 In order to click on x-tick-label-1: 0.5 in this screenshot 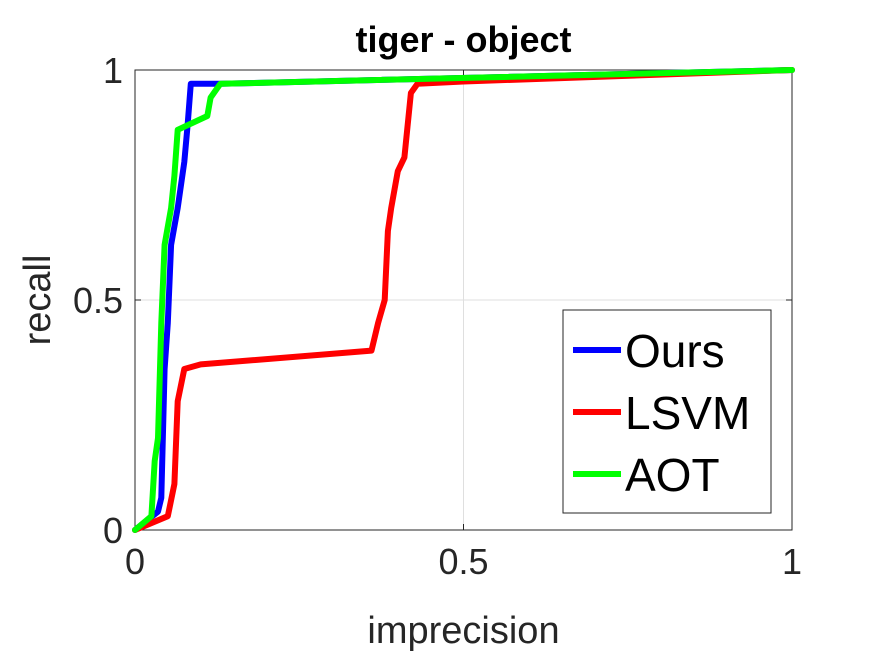, I will do `click(463, 561)`.